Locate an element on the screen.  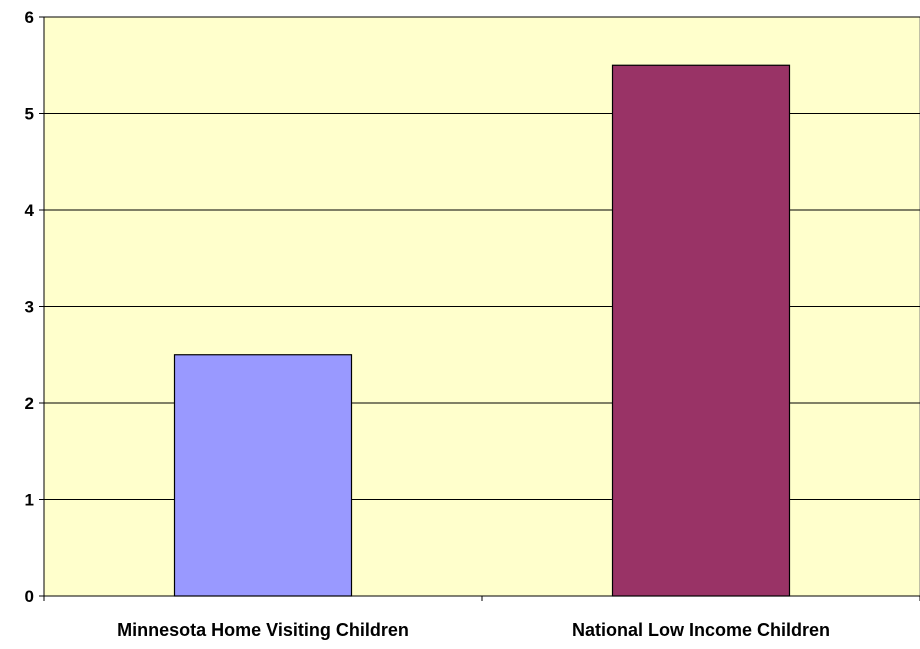
y-tick-label: 6 is located at coordinates (29, 17).